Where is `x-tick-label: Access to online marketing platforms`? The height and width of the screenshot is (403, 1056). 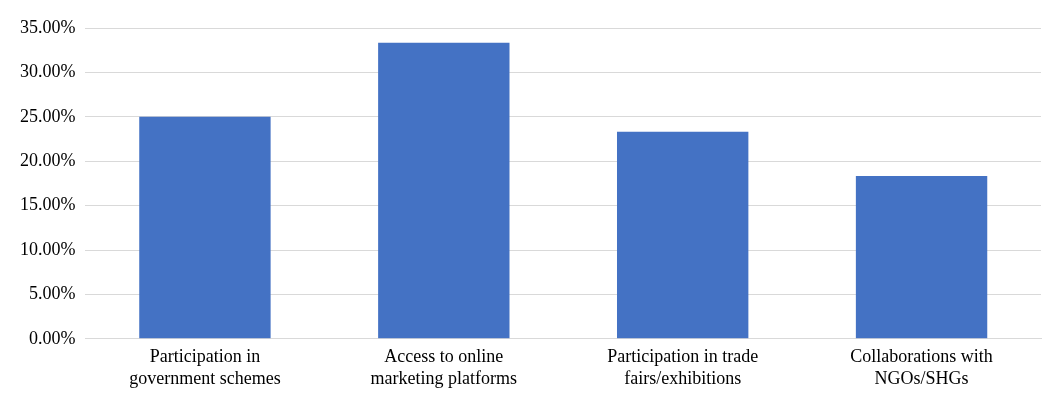 x-tick-label: Access to online marketing platforms is located at coordinates (444, 367).